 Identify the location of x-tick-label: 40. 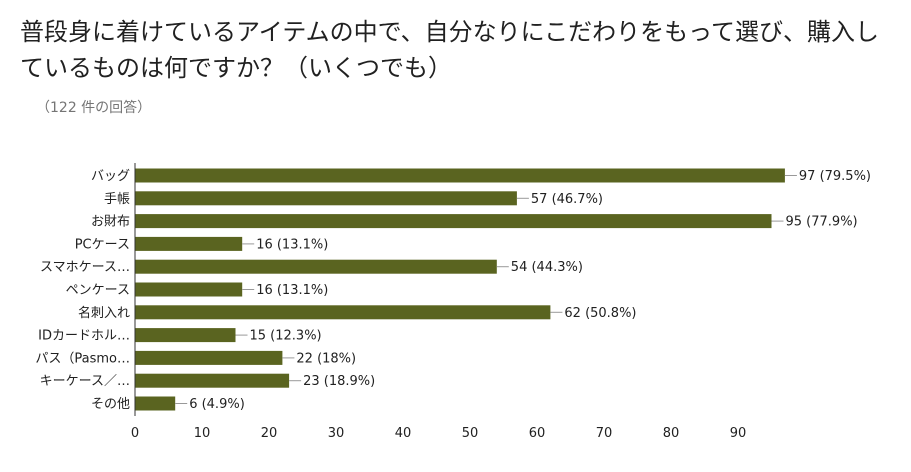
(403, 433).